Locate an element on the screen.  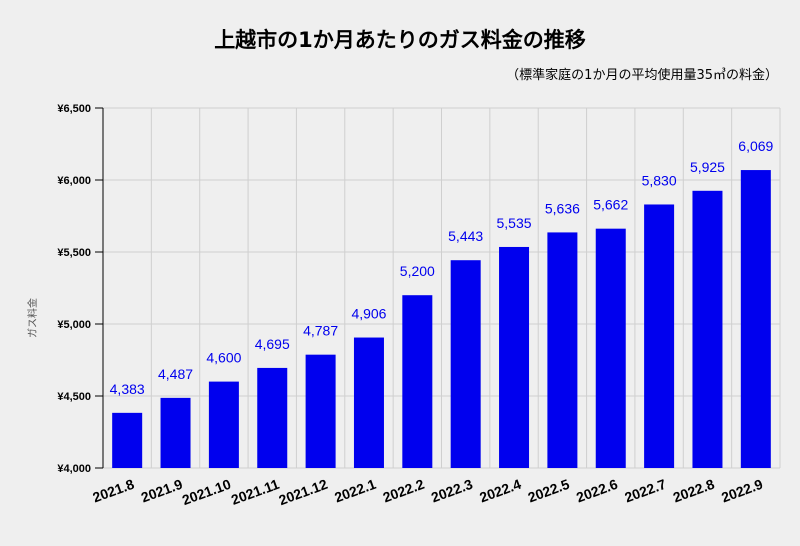
x-tick-label: 2021.8 is located at coordinates (113, 491).